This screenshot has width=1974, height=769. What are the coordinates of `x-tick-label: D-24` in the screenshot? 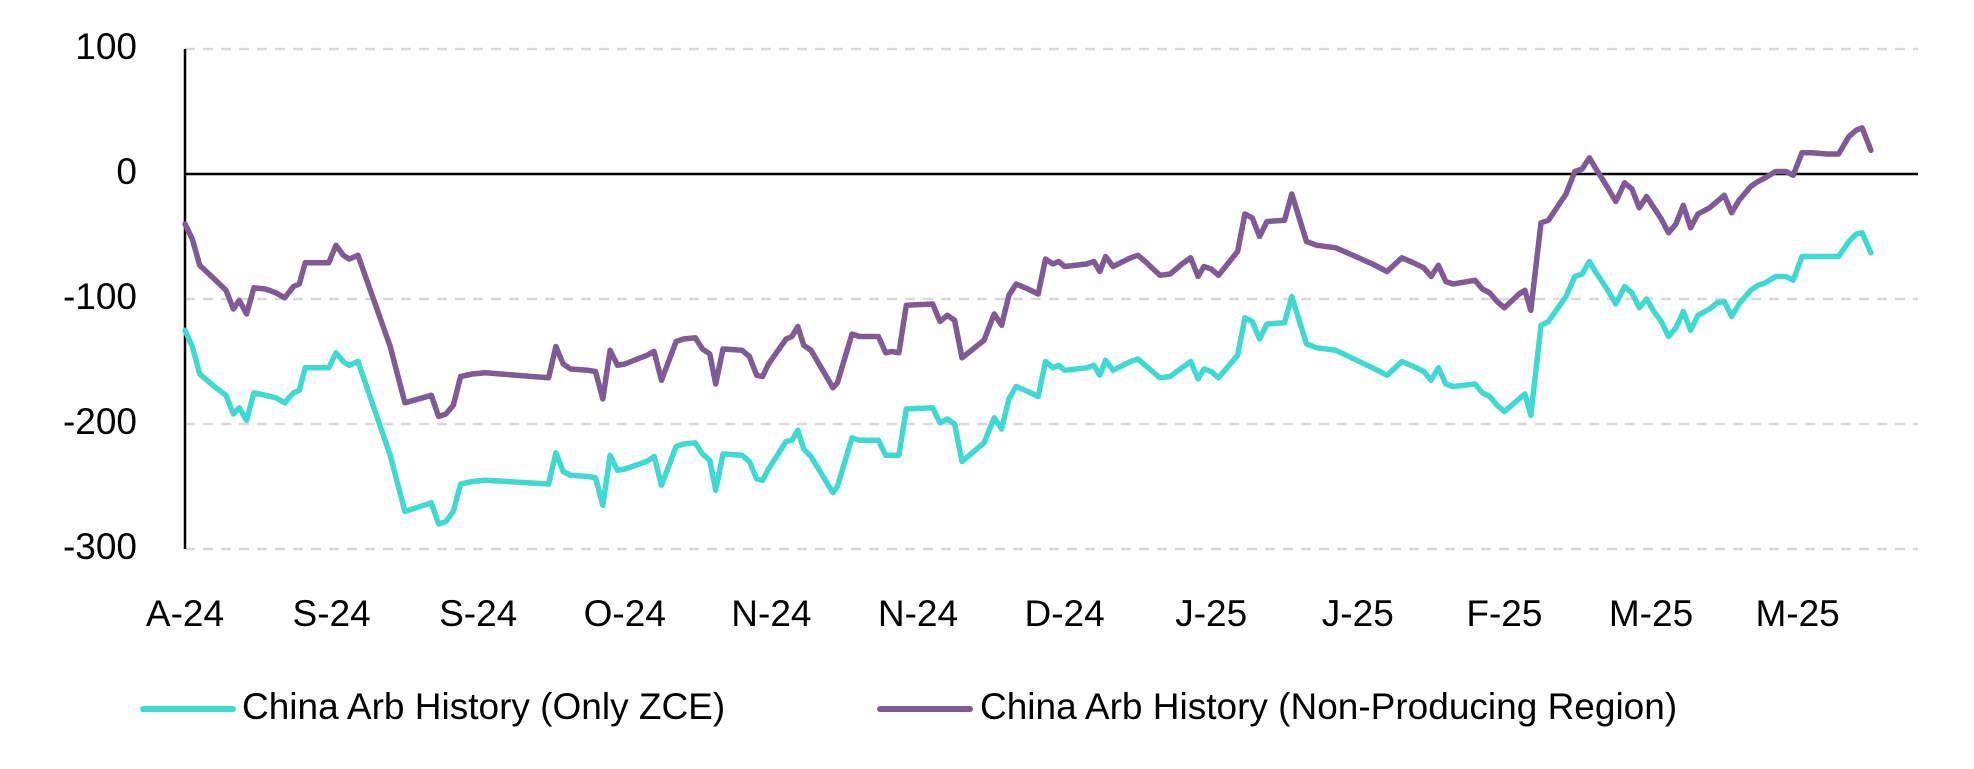 It's located at (1064, 613).